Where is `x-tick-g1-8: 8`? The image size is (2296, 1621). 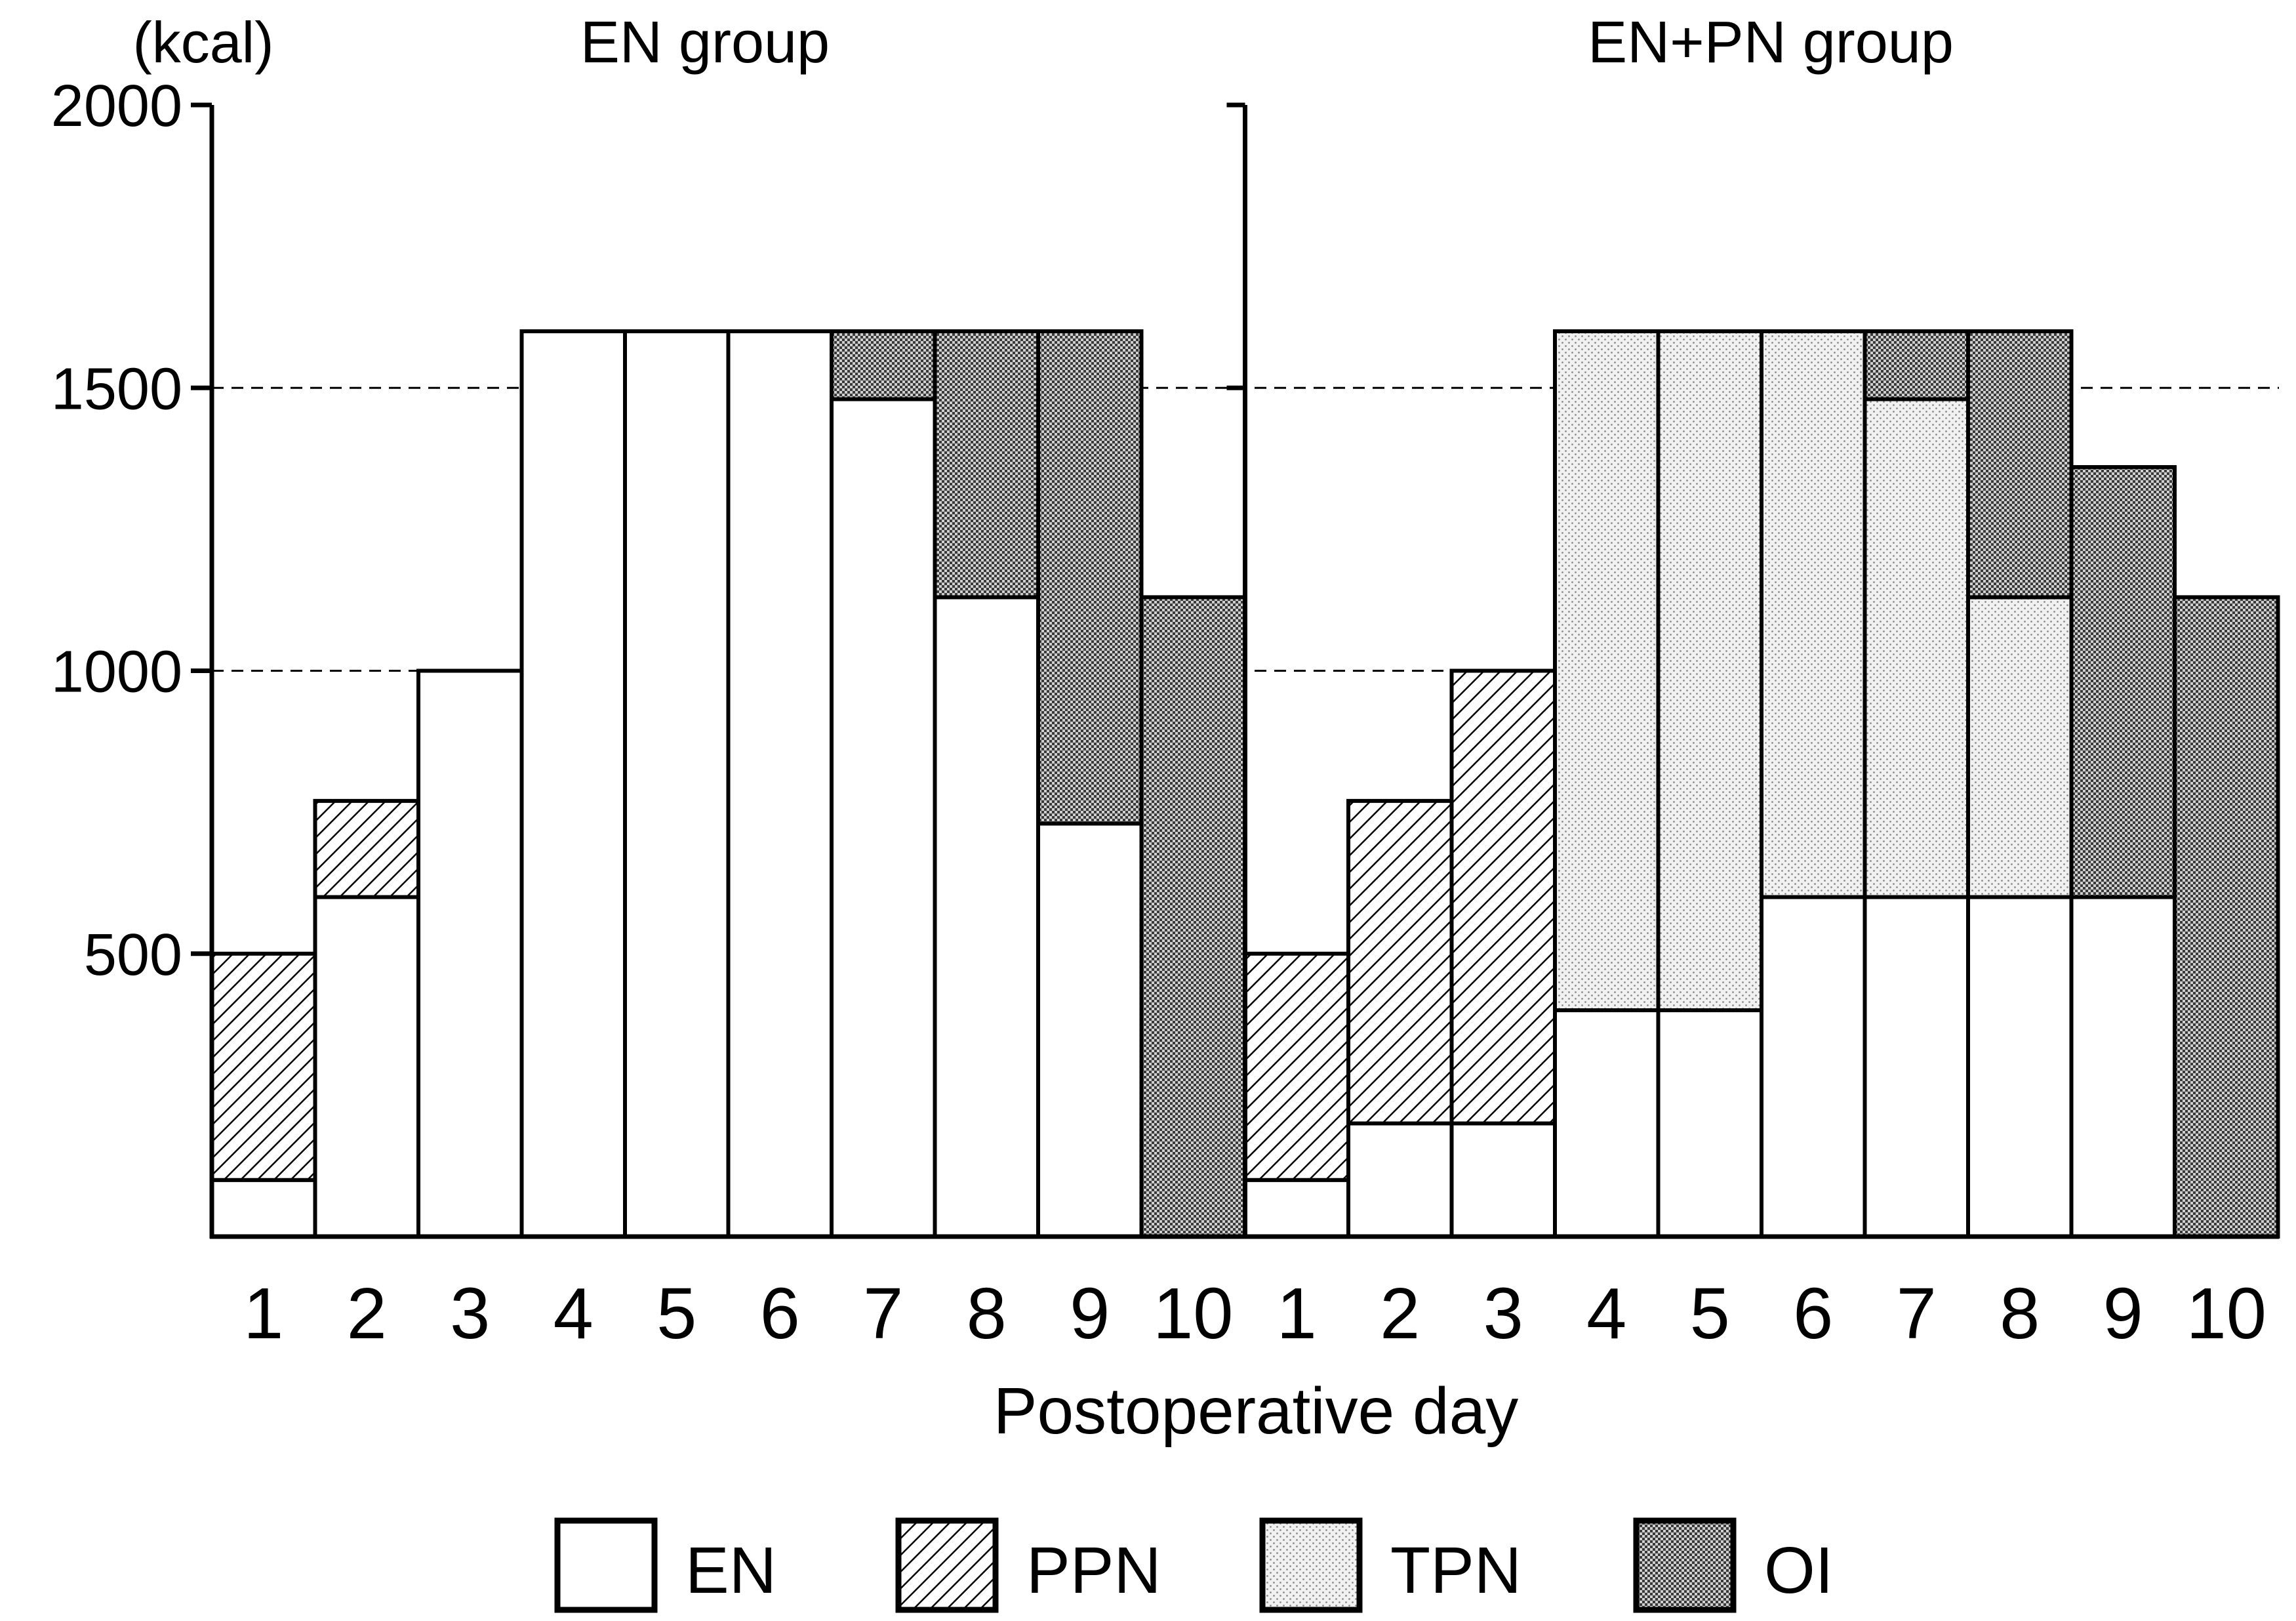 x-tick-g1-8: 8 is located at coordinates (987, 1313).